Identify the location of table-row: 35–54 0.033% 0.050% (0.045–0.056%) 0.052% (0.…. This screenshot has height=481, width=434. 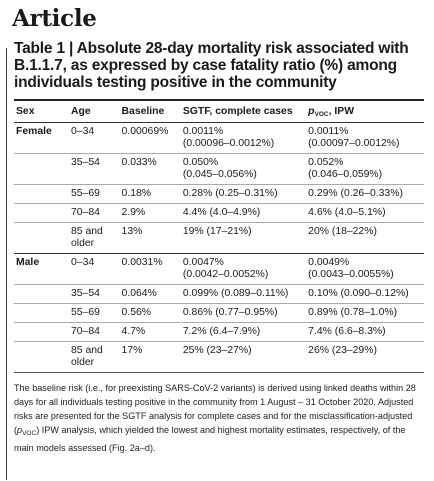
(219, 169).